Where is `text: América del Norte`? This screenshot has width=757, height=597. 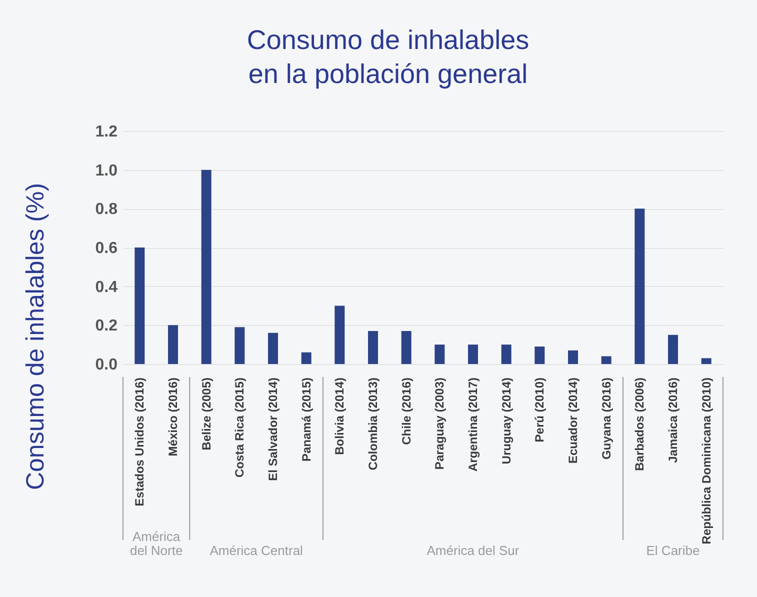 text: América del Norte is located at coordinates (156, 543).